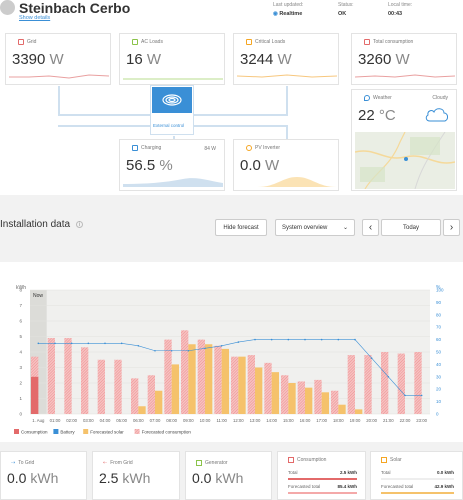 The width and height of the screenshot is (463, 500). I want to click on from-grid-card: ⇠ From Grid 2.5 kWh, so click(136, 475).